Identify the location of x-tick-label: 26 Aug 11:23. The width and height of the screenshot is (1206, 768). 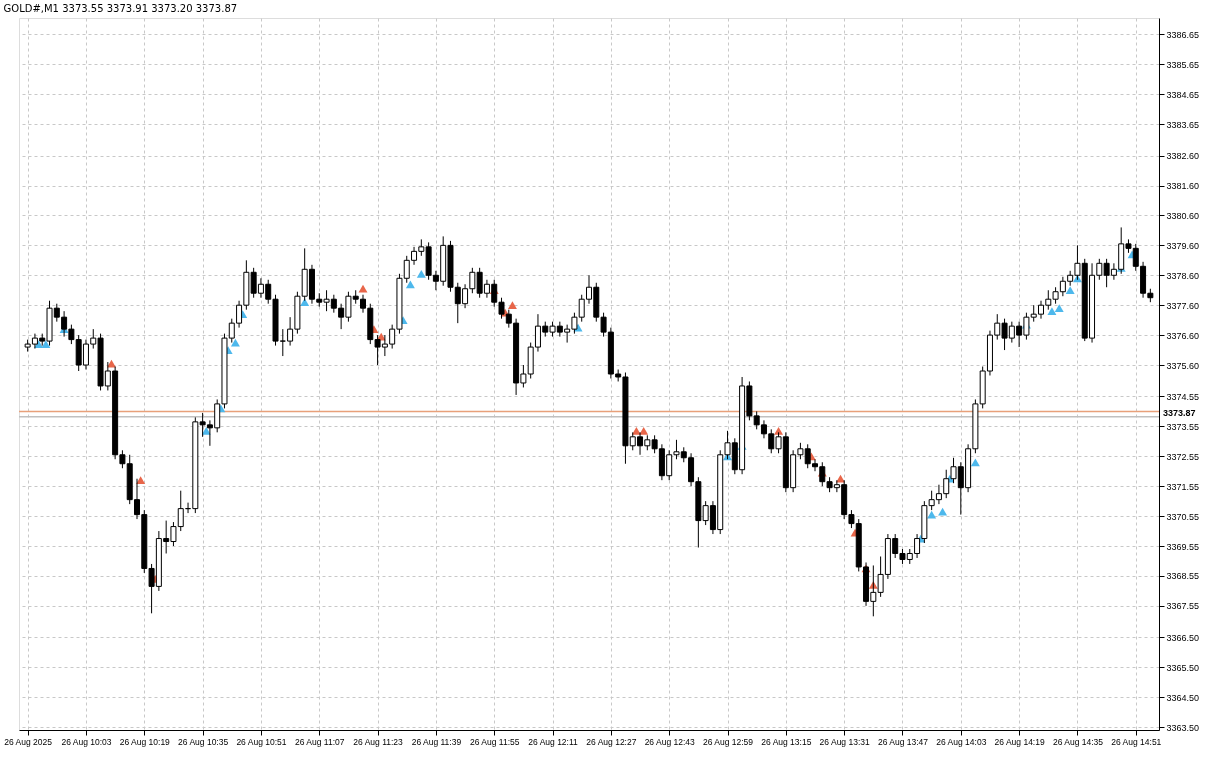
(378, 741).